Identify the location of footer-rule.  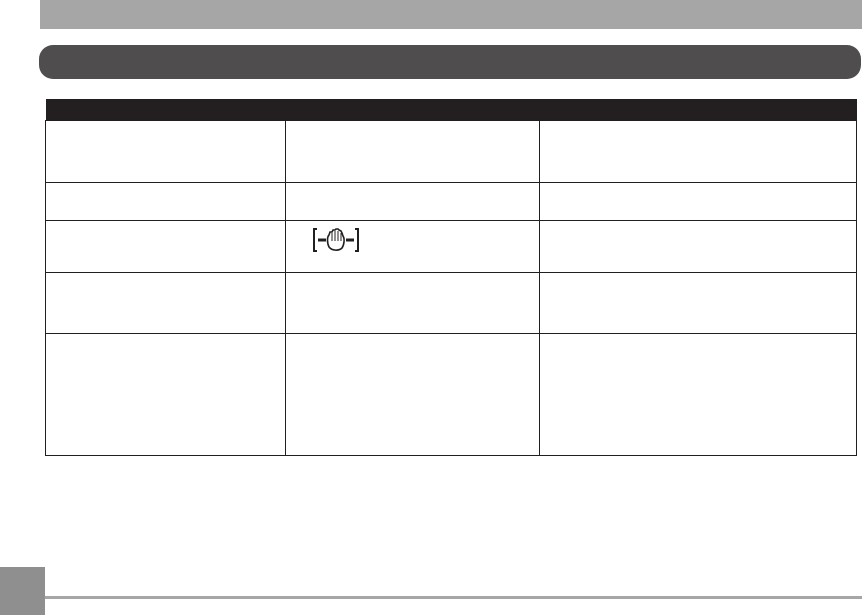
(453, 597).